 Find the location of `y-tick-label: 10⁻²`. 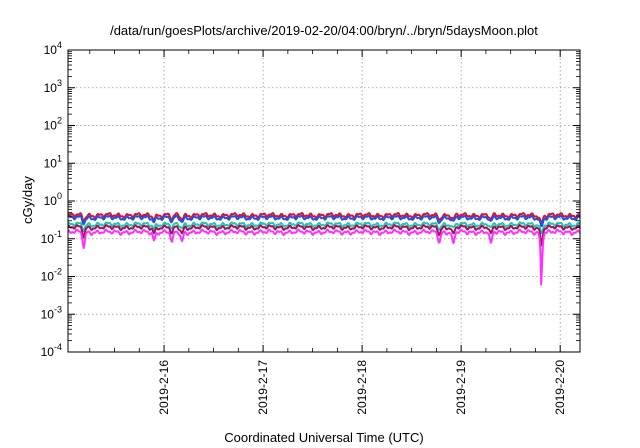

y-tick-label: 10⁻² is located at coordinates (51, 275).